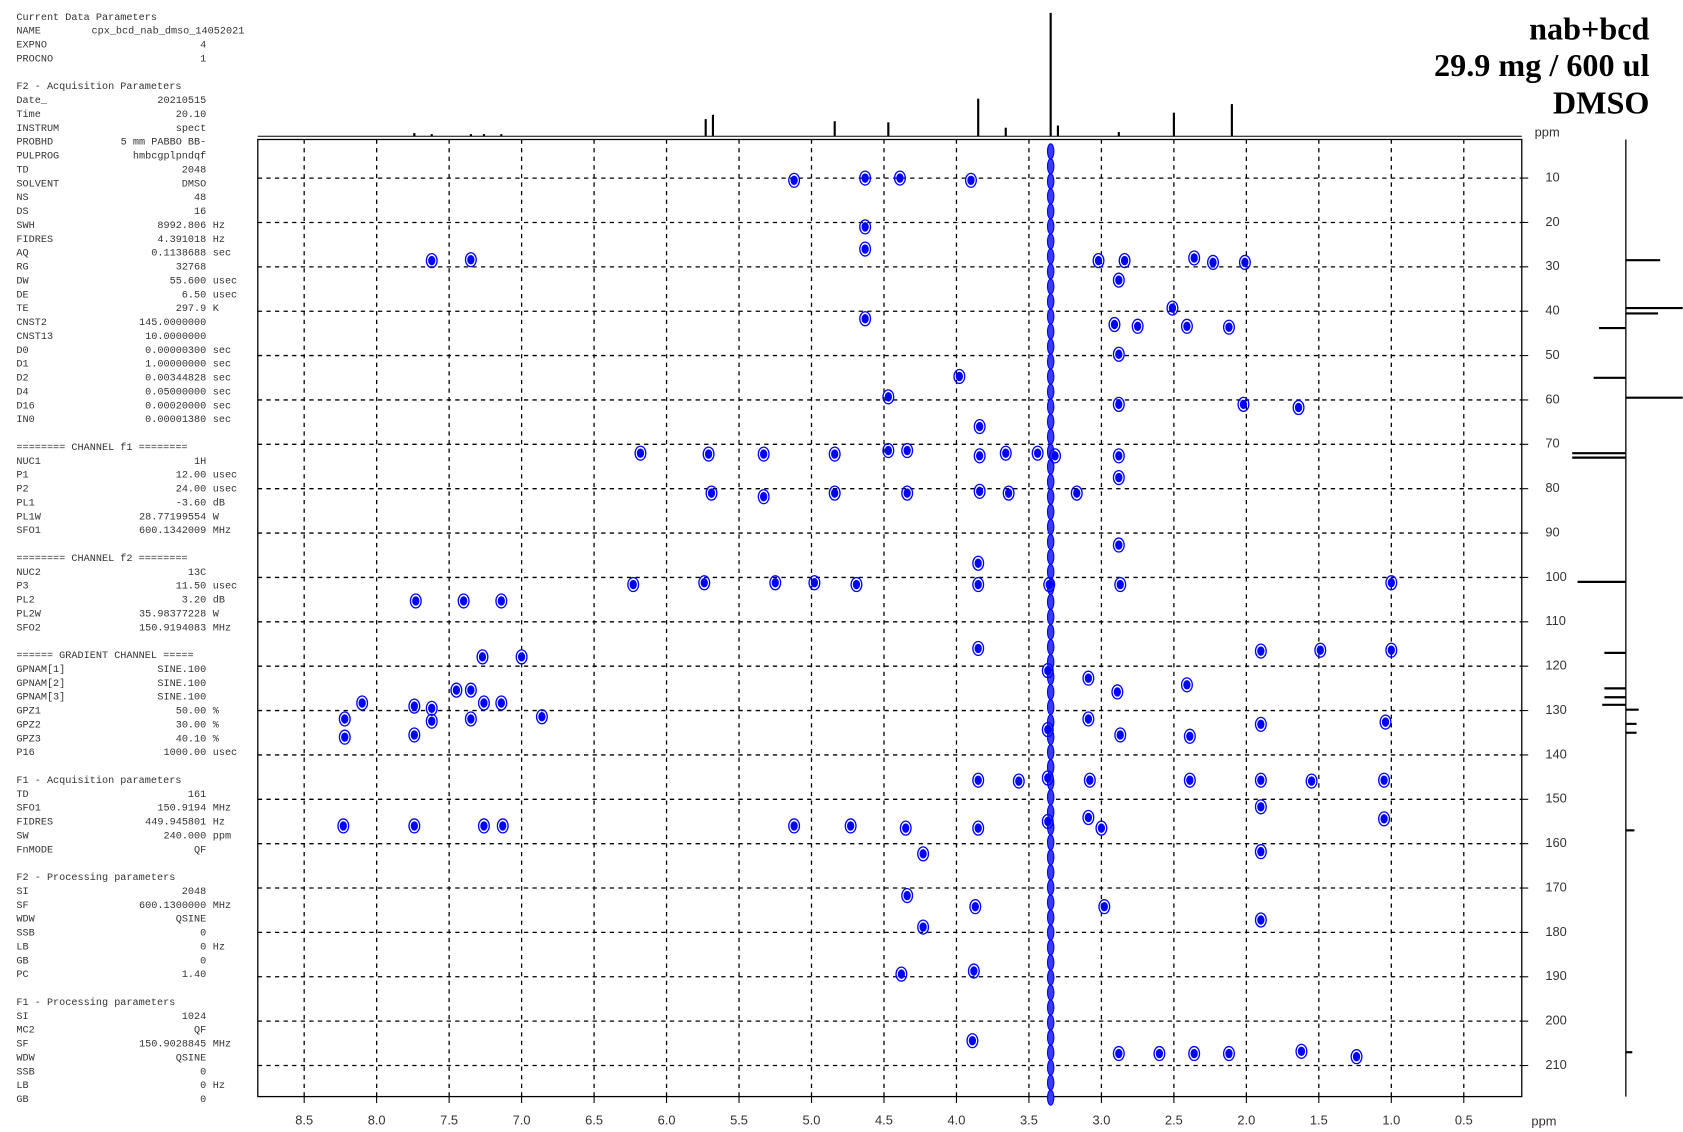 The height and width of the screenshot is (1132, 1683). I want to click on param-value: 16, so click(200, 212).